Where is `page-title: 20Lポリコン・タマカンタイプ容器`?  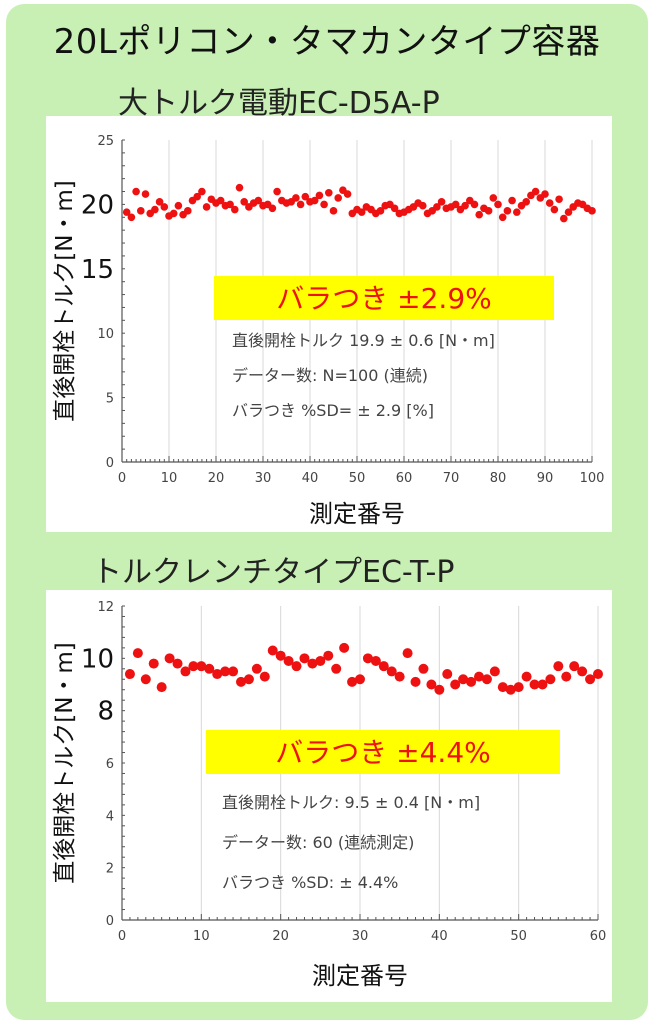 page-title: 20Lポリコン・タマカンタイプ容器 is located at coordinates (327, 42).